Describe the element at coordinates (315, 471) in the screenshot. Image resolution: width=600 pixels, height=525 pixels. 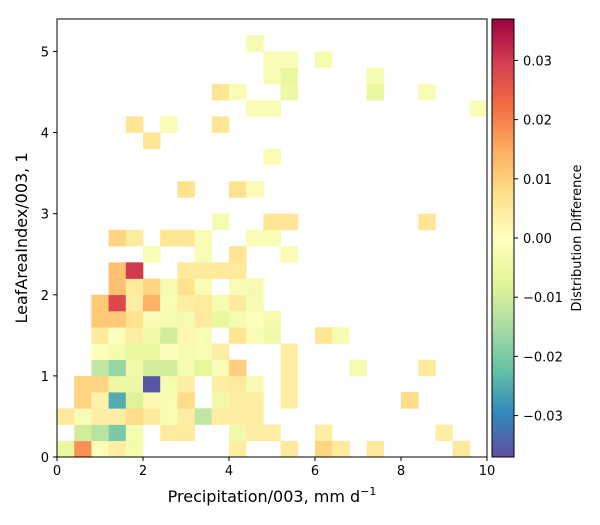
I see `x-tick-label: 6` at that location.